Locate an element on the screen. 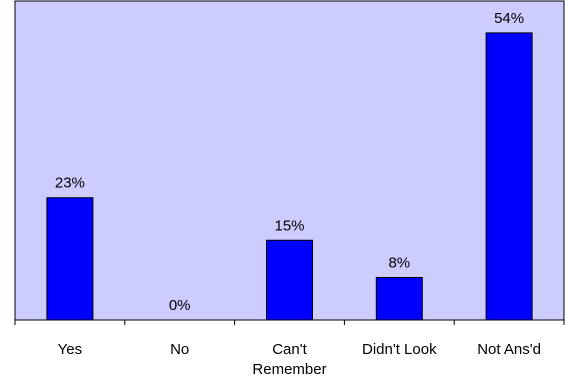 This screenshot has width=565, height=377. data-label-2: 15% is located at coordinates (289, 225).